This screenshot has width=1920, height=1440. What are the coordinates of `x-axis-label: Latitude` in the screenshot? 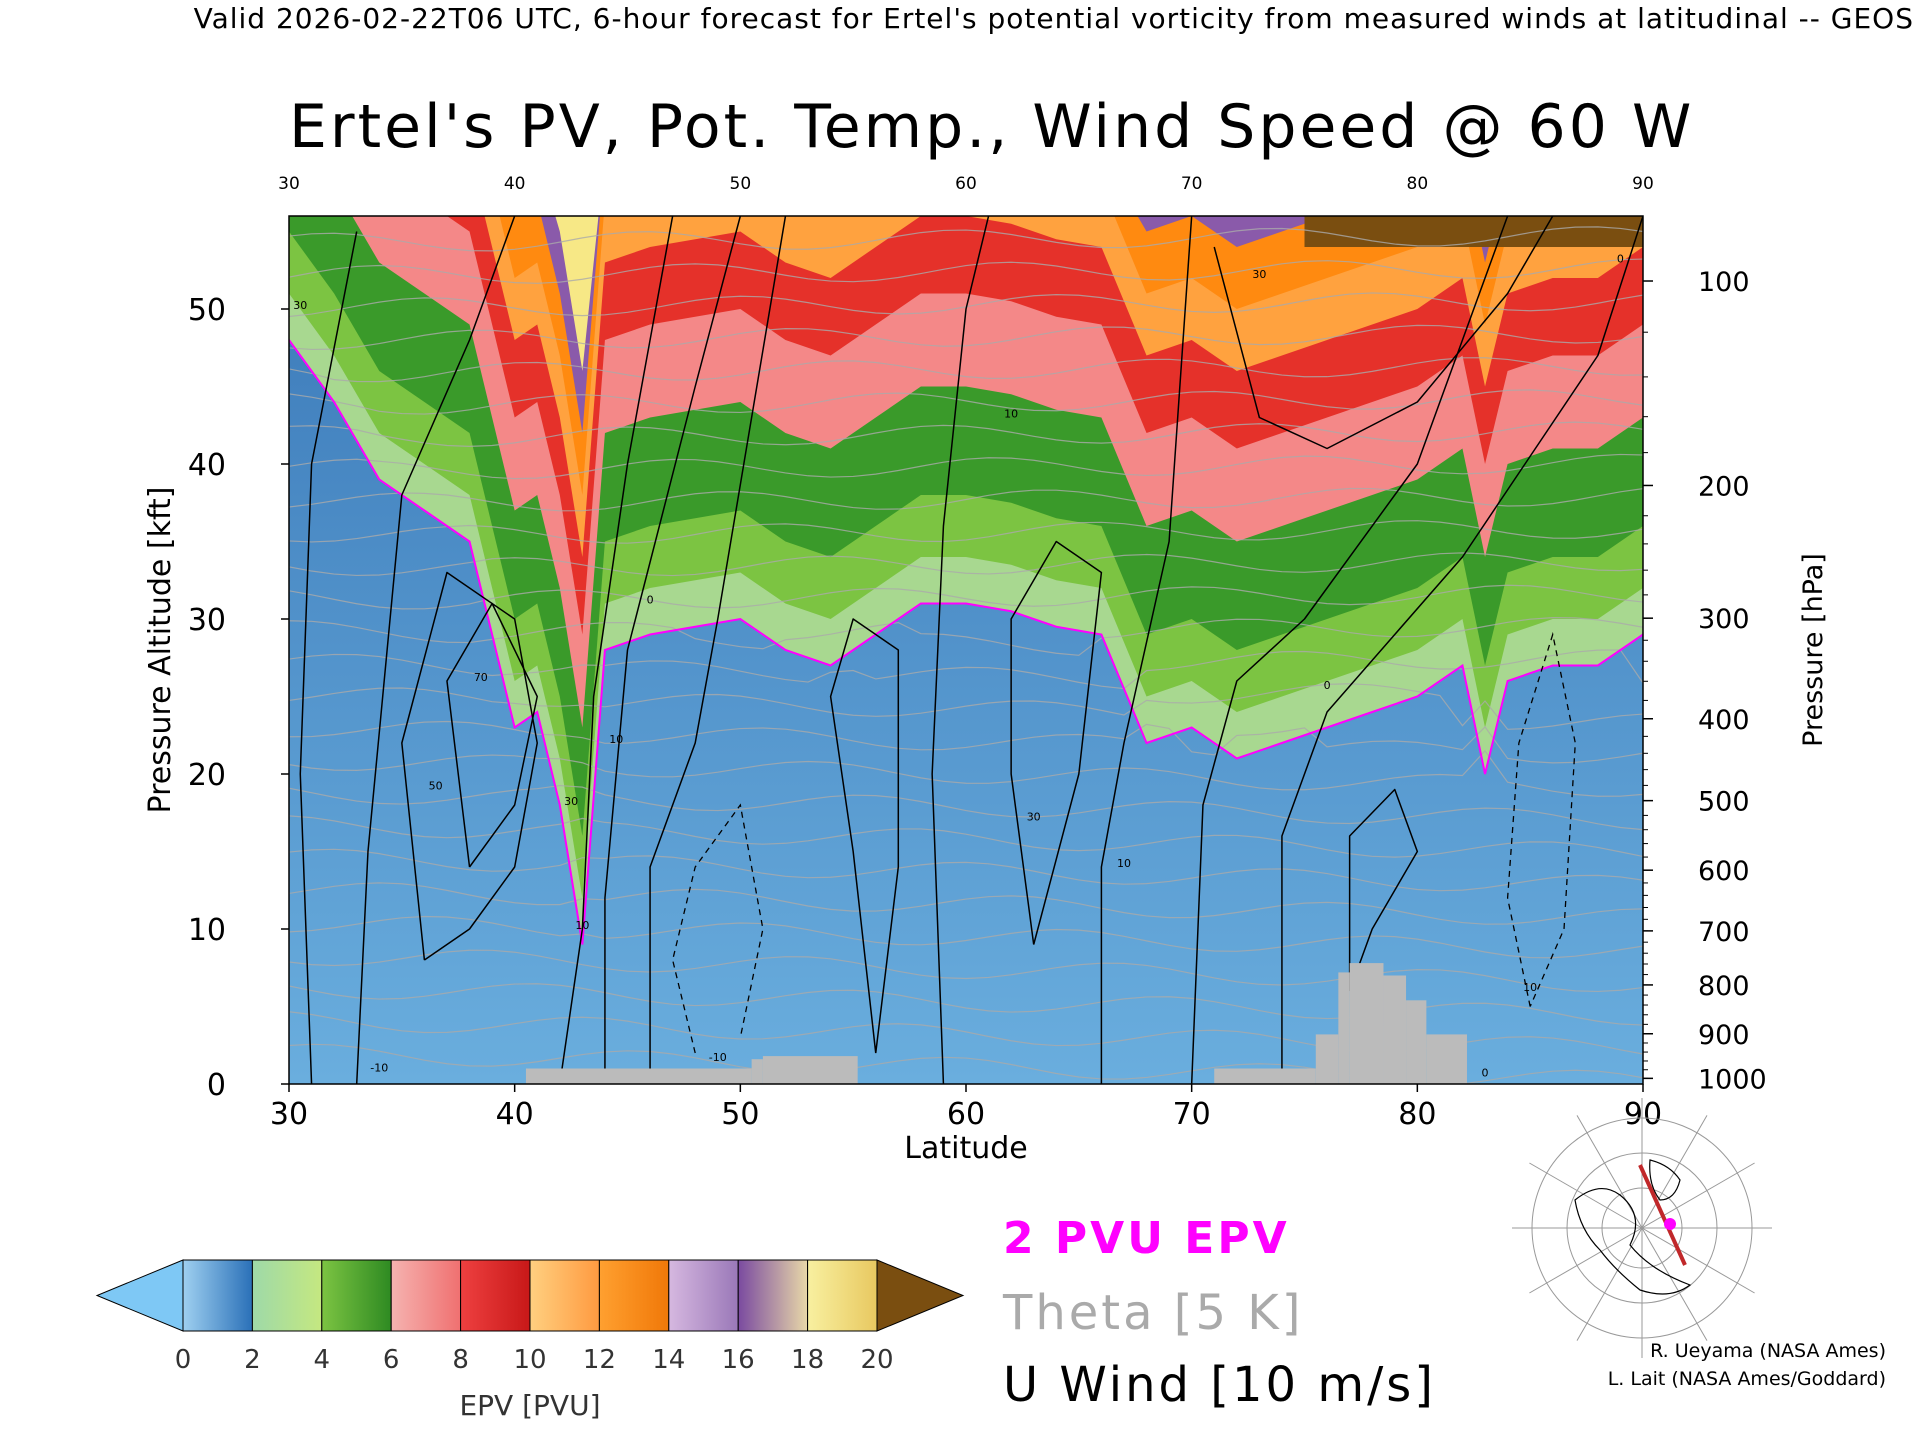 It's located at (965, 1148).